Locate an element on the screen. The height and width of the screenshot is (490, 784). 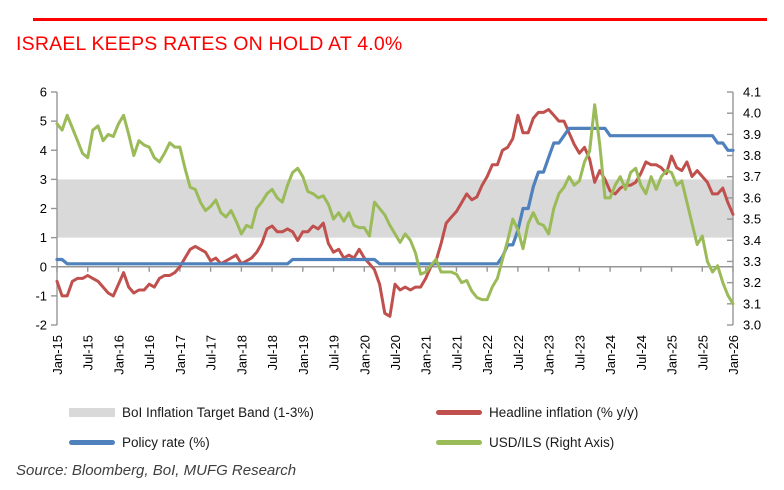
x-axis-tick-label: Jul-17 is located at coordinates (211, 352).